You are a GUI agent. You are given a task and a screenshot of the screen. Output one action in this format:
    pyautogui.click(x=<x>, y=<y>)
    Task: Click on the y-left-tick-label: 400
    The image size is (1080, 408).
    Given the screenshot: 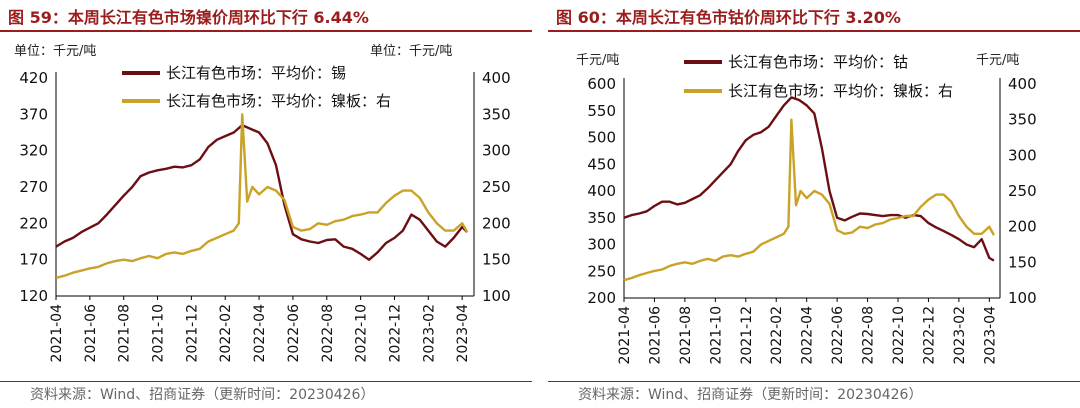 What is the action you would take?
    pyautogui.click(x=601, y=191)
    